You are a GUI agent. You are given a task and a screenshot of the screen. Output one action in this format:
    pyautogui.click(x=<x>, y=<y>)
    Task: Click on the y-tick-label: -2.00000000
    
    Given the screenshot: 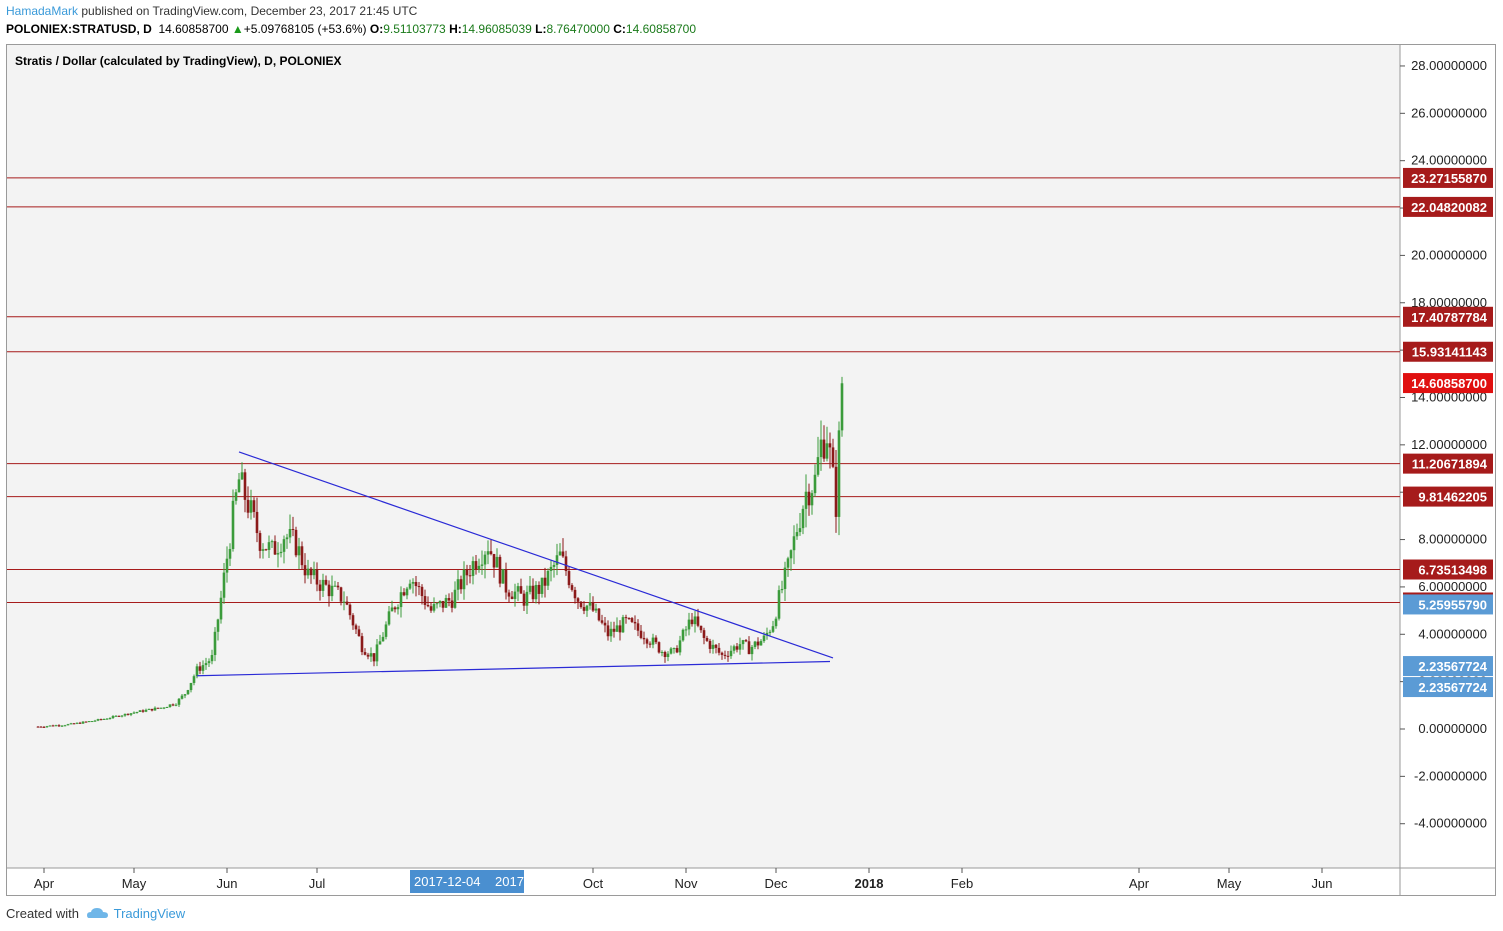 What is the action you would take?
    pyautogui.click(x=1450, y=775)
    